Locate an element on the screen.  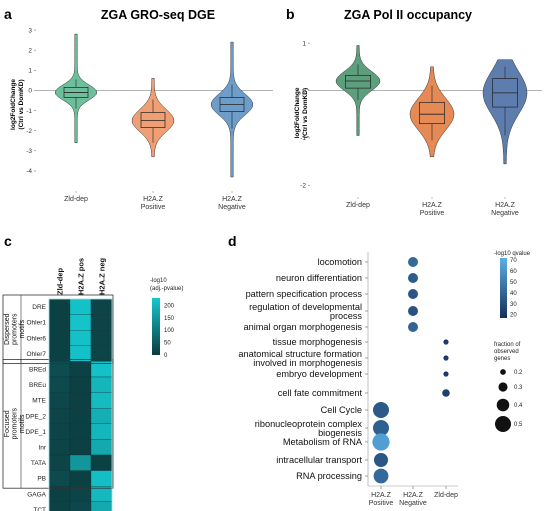
x-column-label-2: Zld-dep is located at coordinates (446, 495).